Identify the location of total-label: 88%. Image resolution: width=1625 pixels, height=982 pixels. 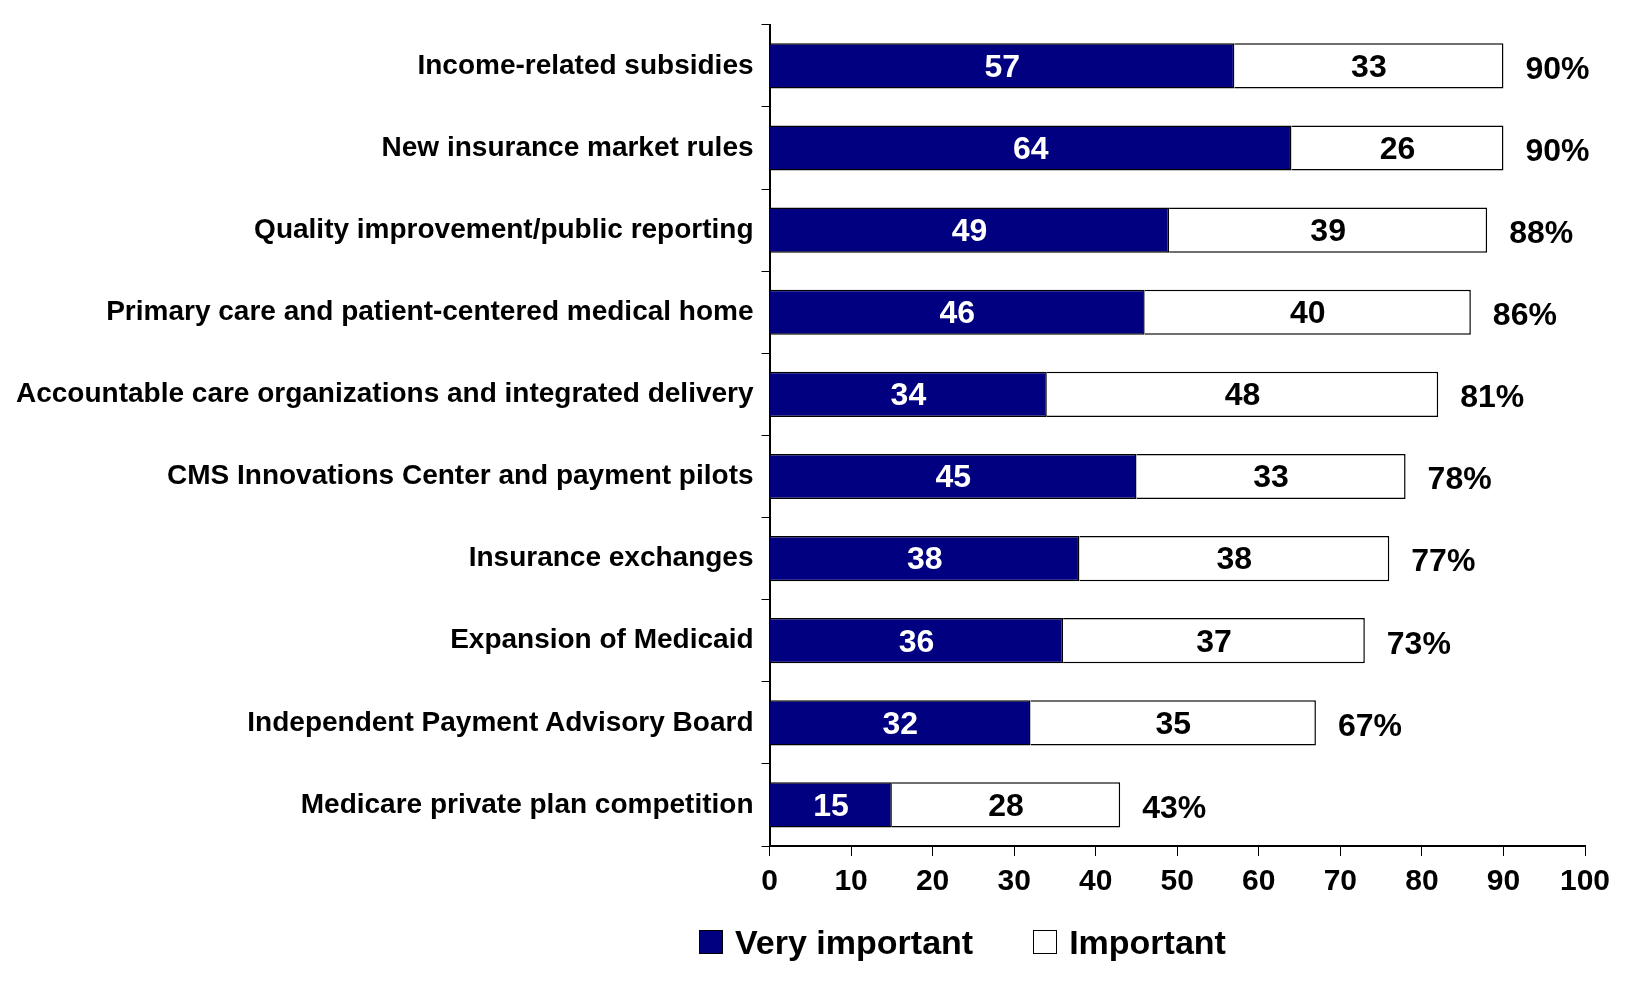
(1541, 231).